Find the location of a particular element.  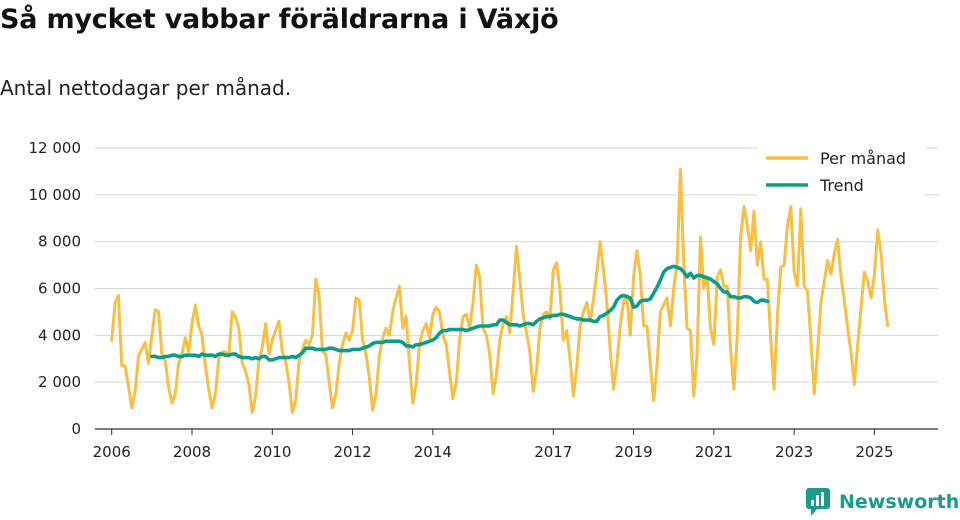

legend-label: Trend is located at coordinates (841, 185).